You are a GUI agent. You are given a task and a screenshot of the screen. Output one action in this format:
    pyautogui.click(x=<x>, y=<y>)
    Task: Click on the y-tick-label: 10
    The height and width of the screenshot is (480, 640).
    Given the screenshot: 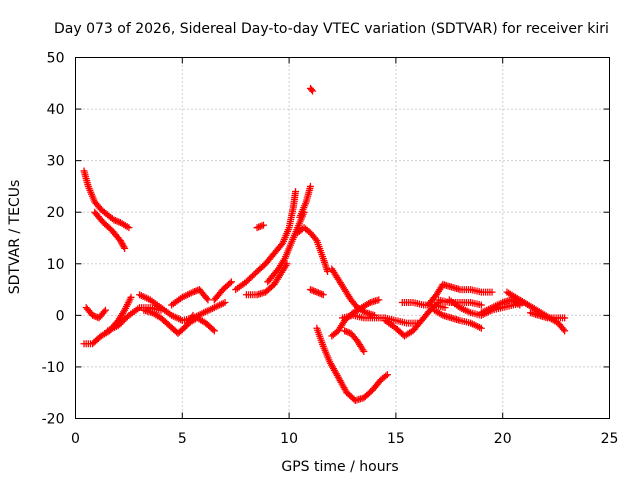 What is the action you would take?
    pyautogui.click(x=56, y=265)
    